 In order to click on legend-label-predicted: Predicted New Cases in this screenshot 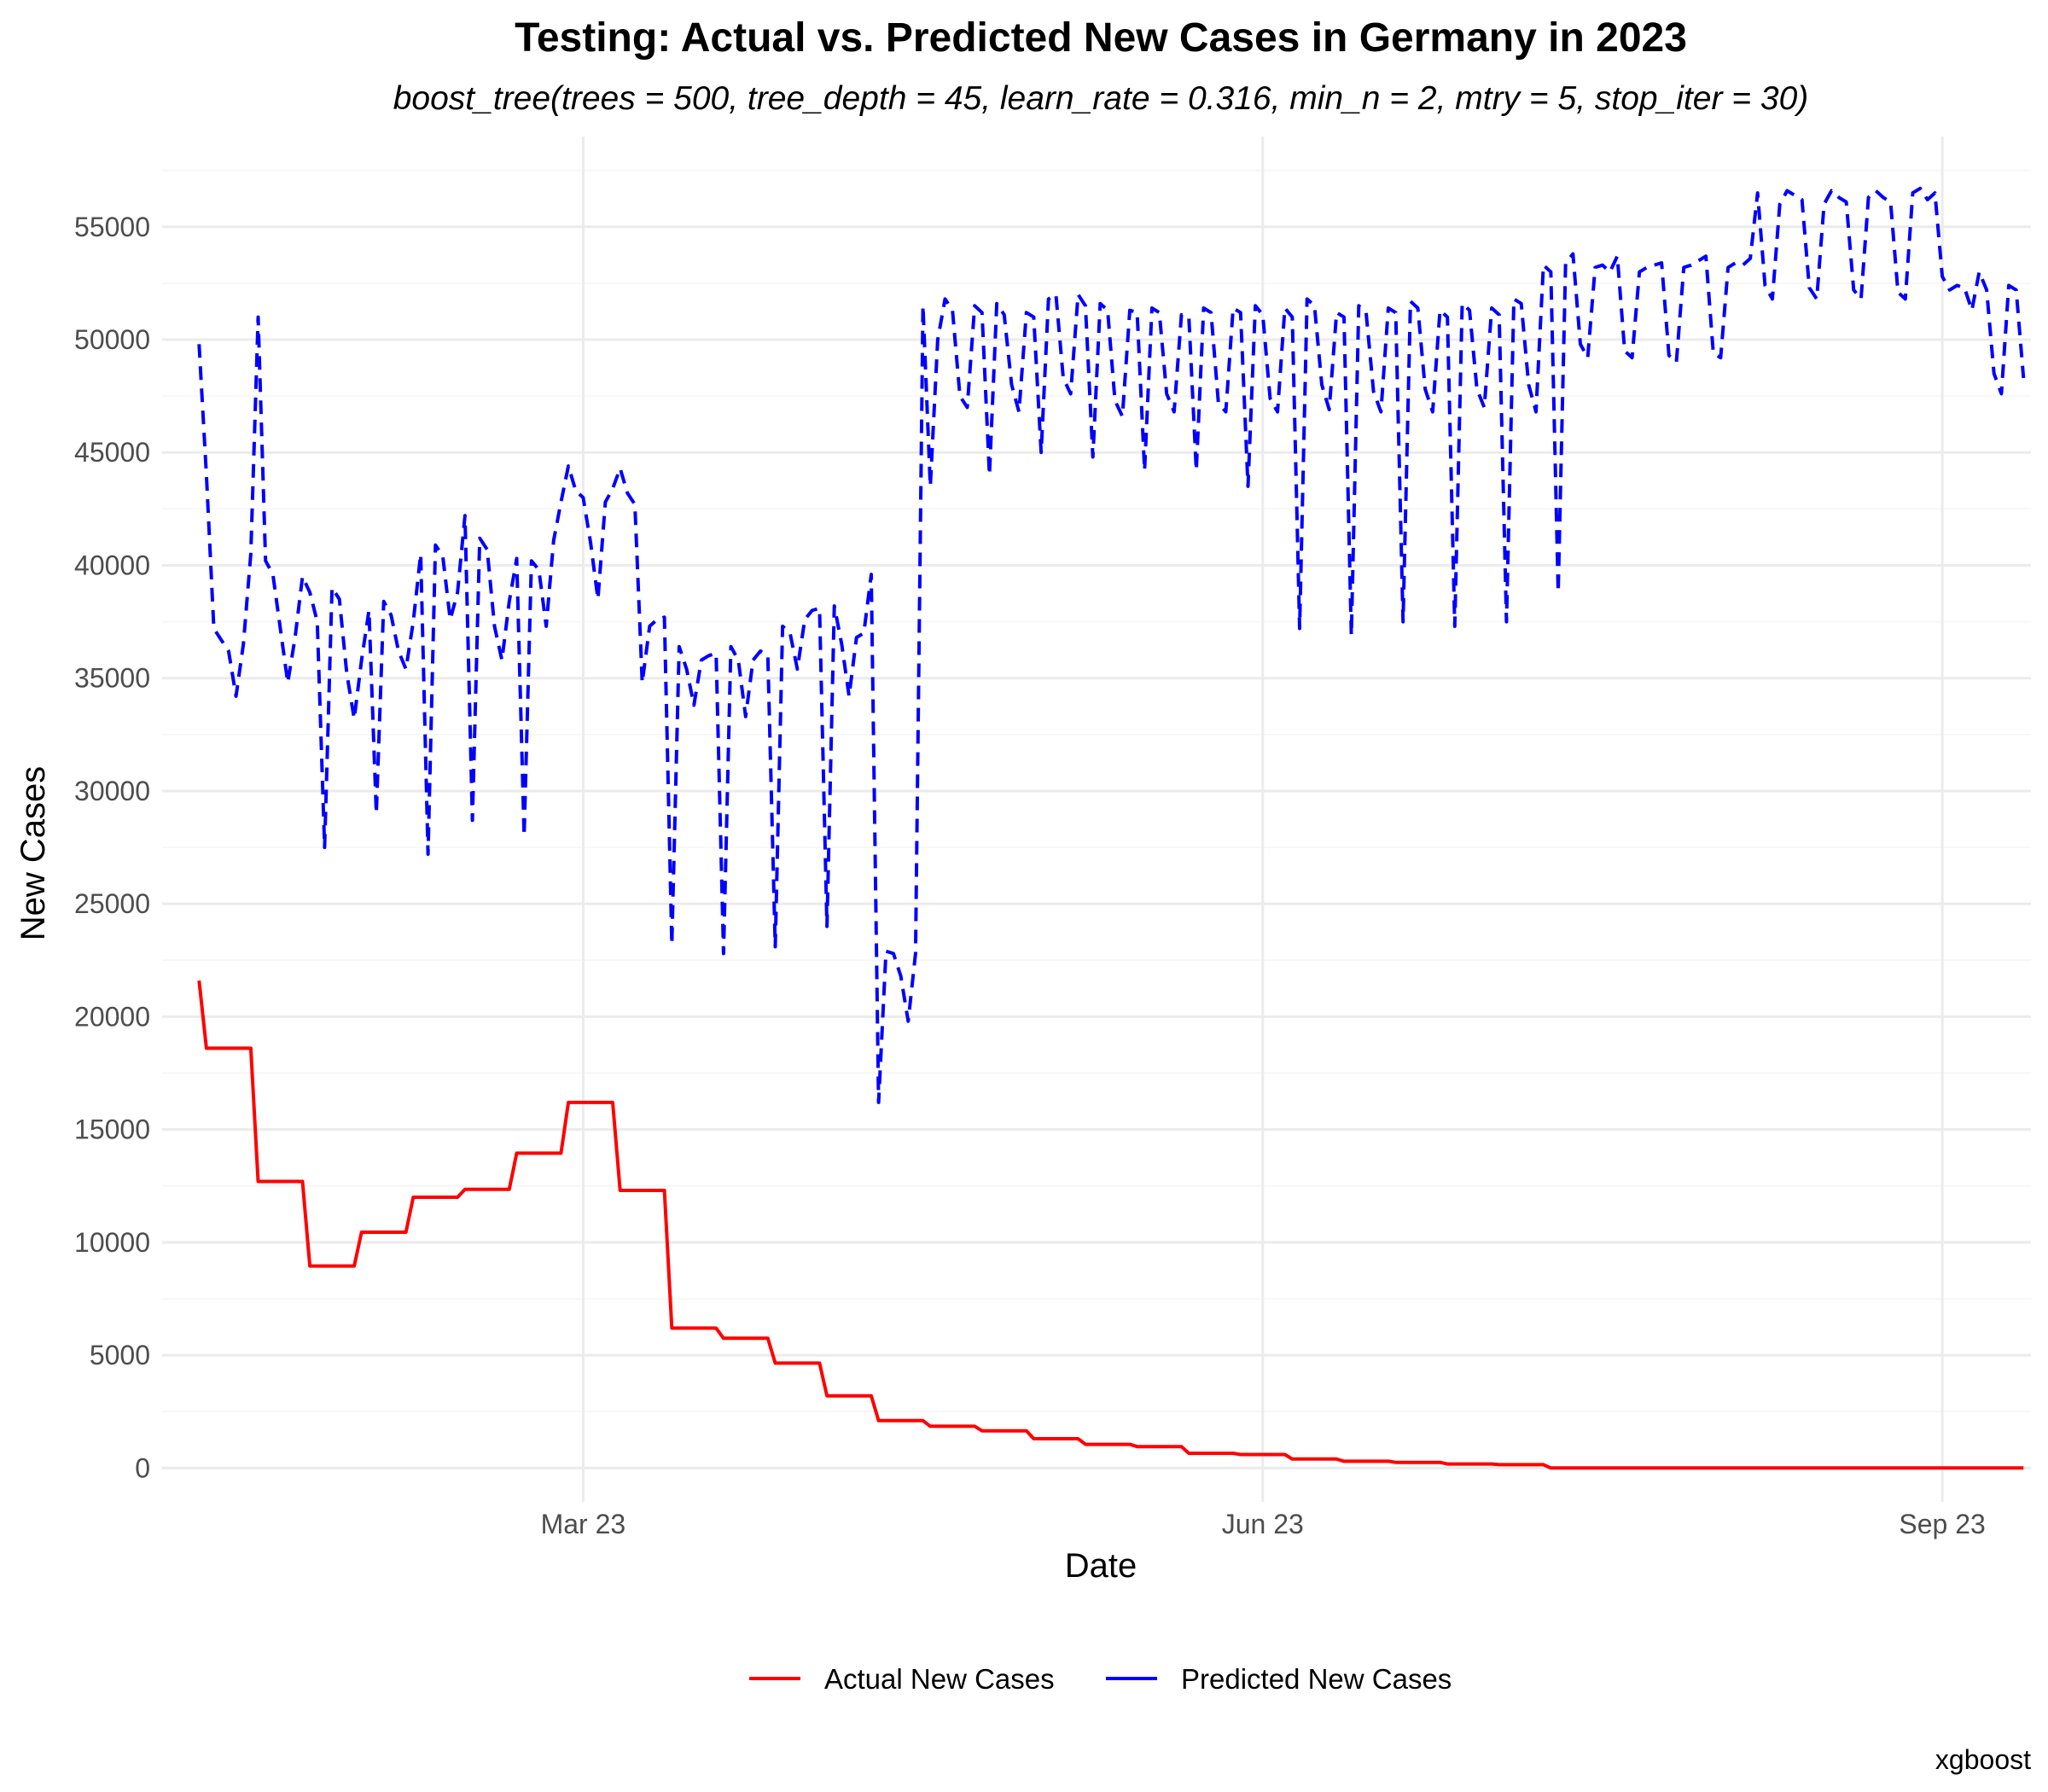, I will do `click(1316, 1679)`.